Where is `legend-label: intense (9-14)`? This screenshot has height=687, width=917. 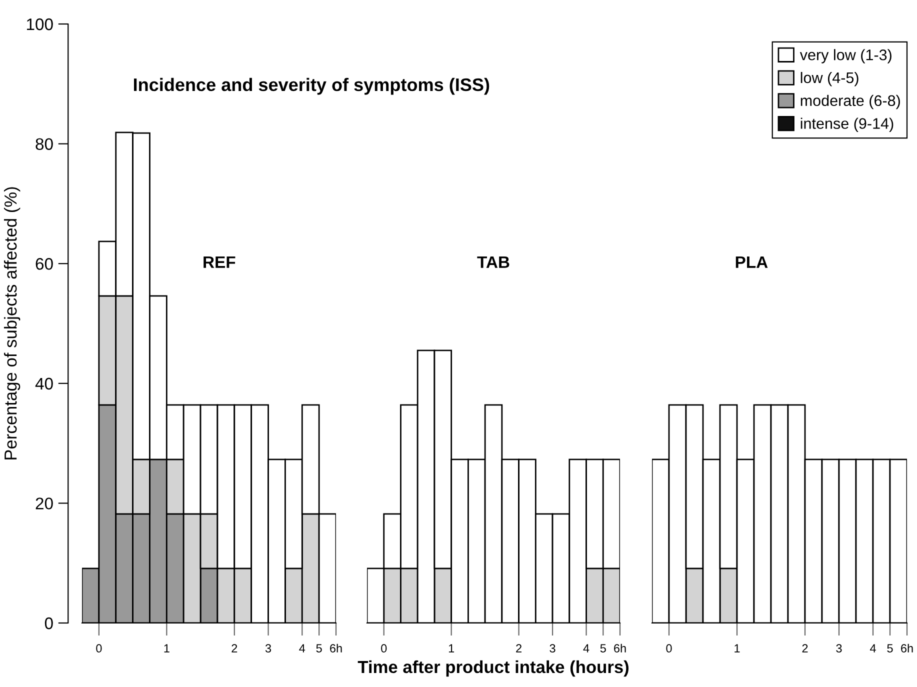 legend-label: intense (9-14) is located at coordinates (847, 125).